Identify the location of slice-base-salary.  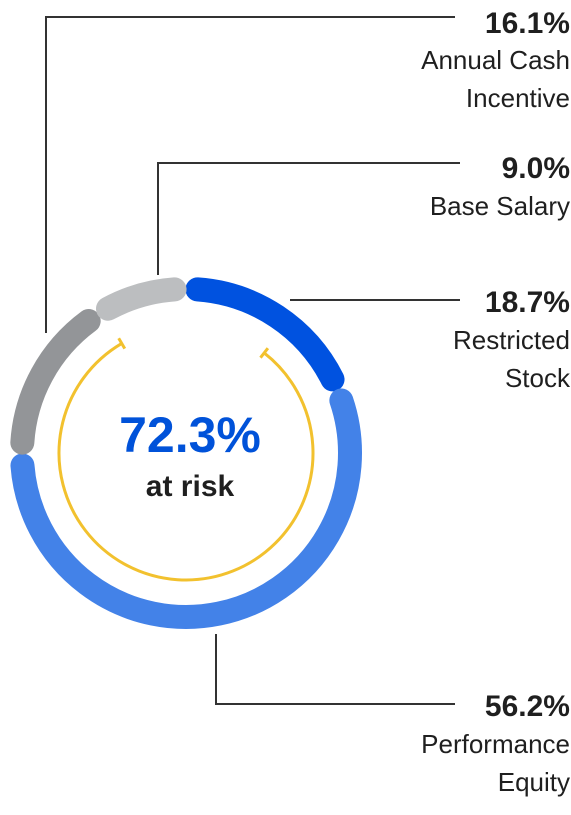
(141, 299).